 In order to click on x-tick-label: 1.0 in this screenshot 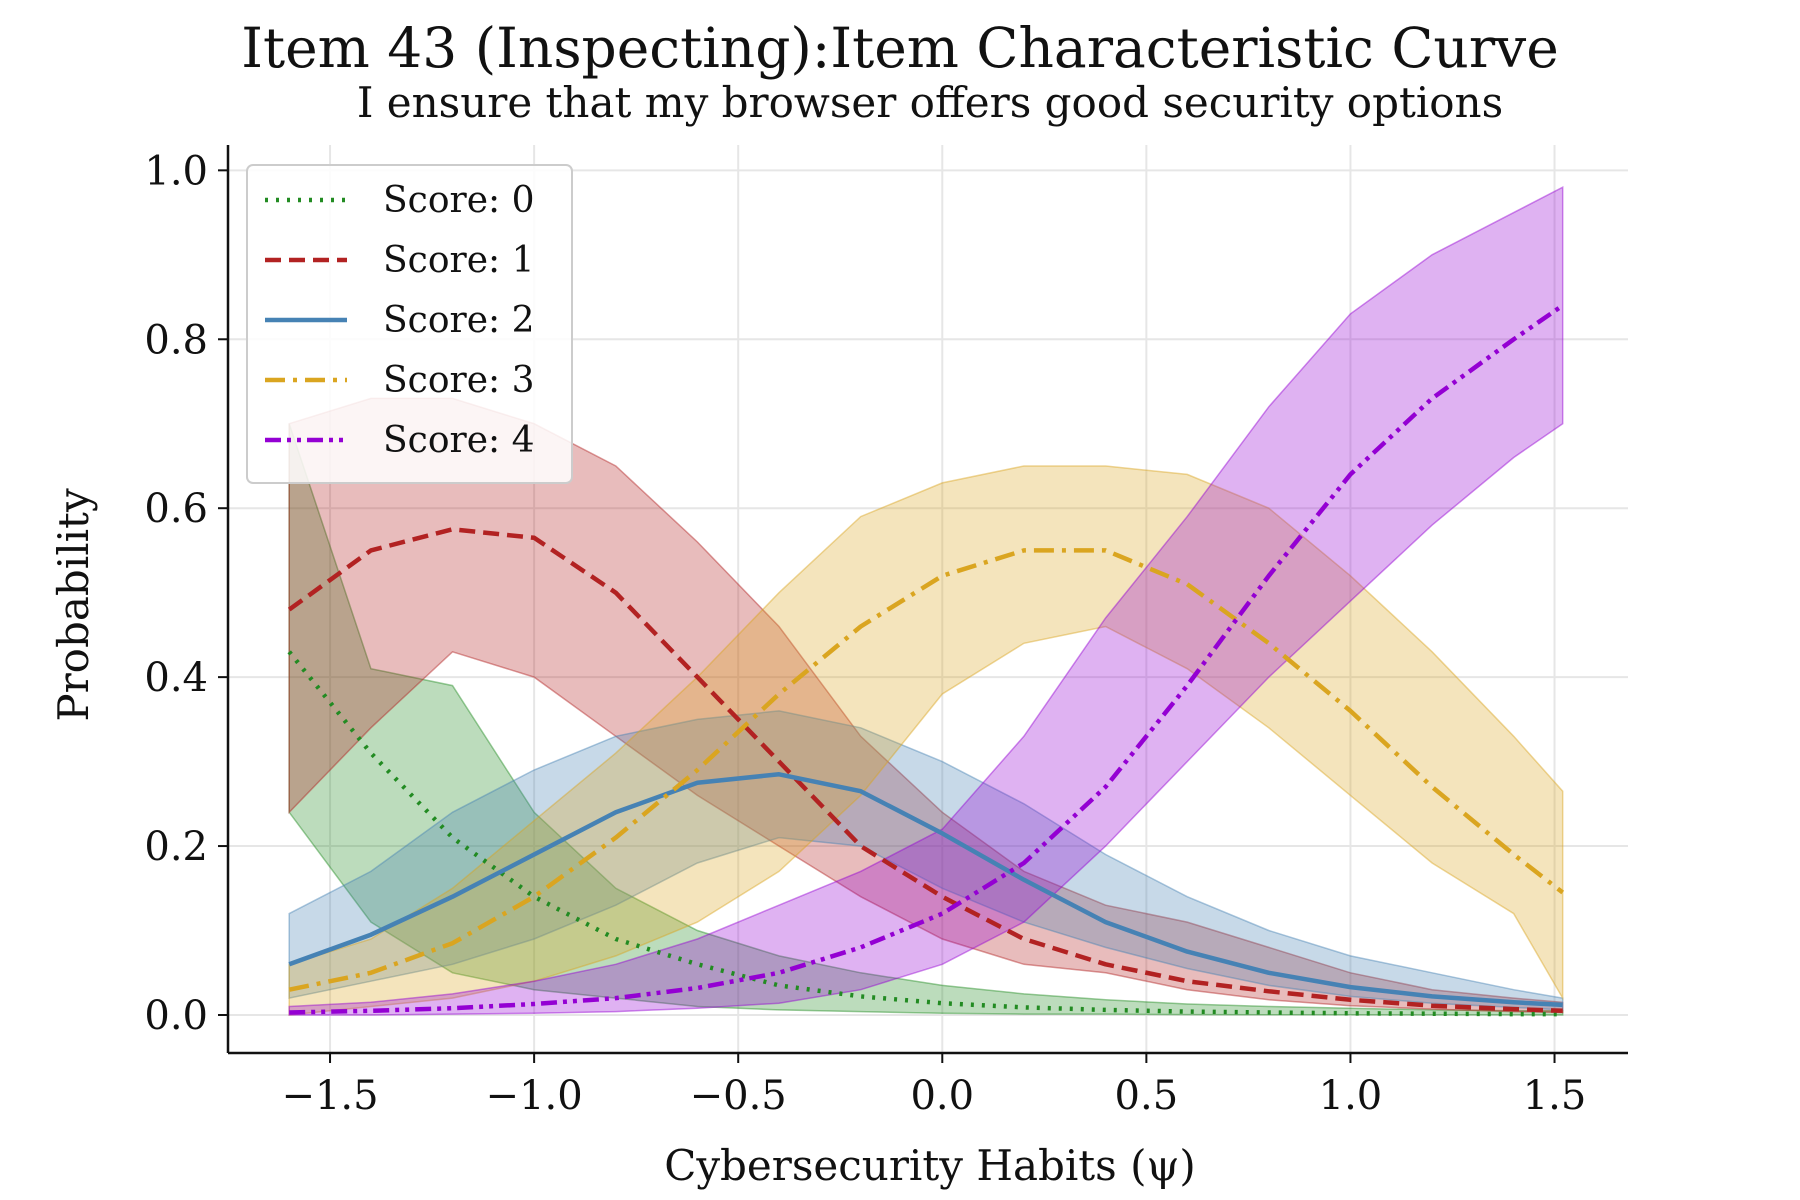, I will do `click(1351, 1096)`.